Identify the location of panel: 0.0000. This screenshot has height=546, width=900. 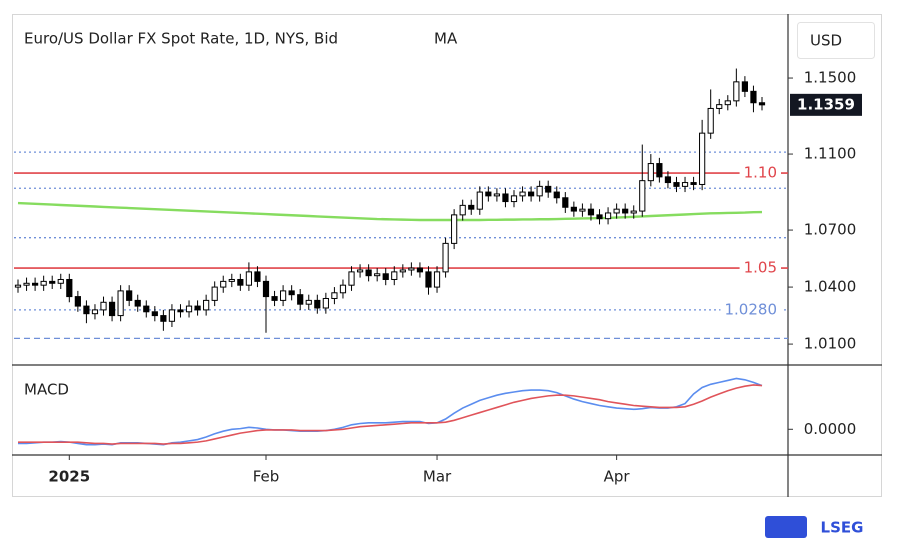
(437, 411).